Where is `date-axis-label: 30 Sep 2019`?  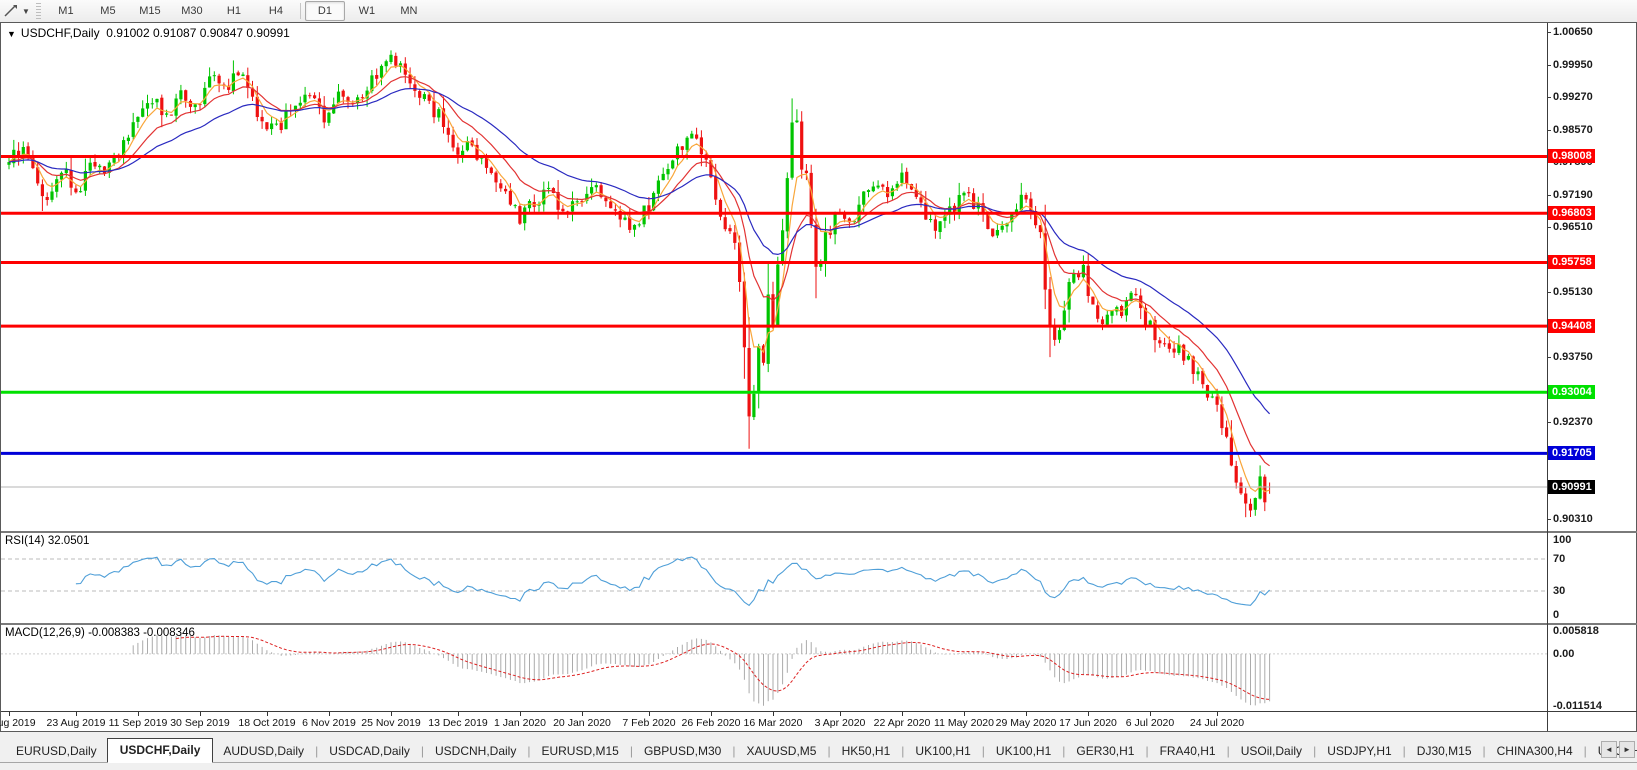
date-axis-label: 30 Sep 2019 is located at coordinates (200, 723).